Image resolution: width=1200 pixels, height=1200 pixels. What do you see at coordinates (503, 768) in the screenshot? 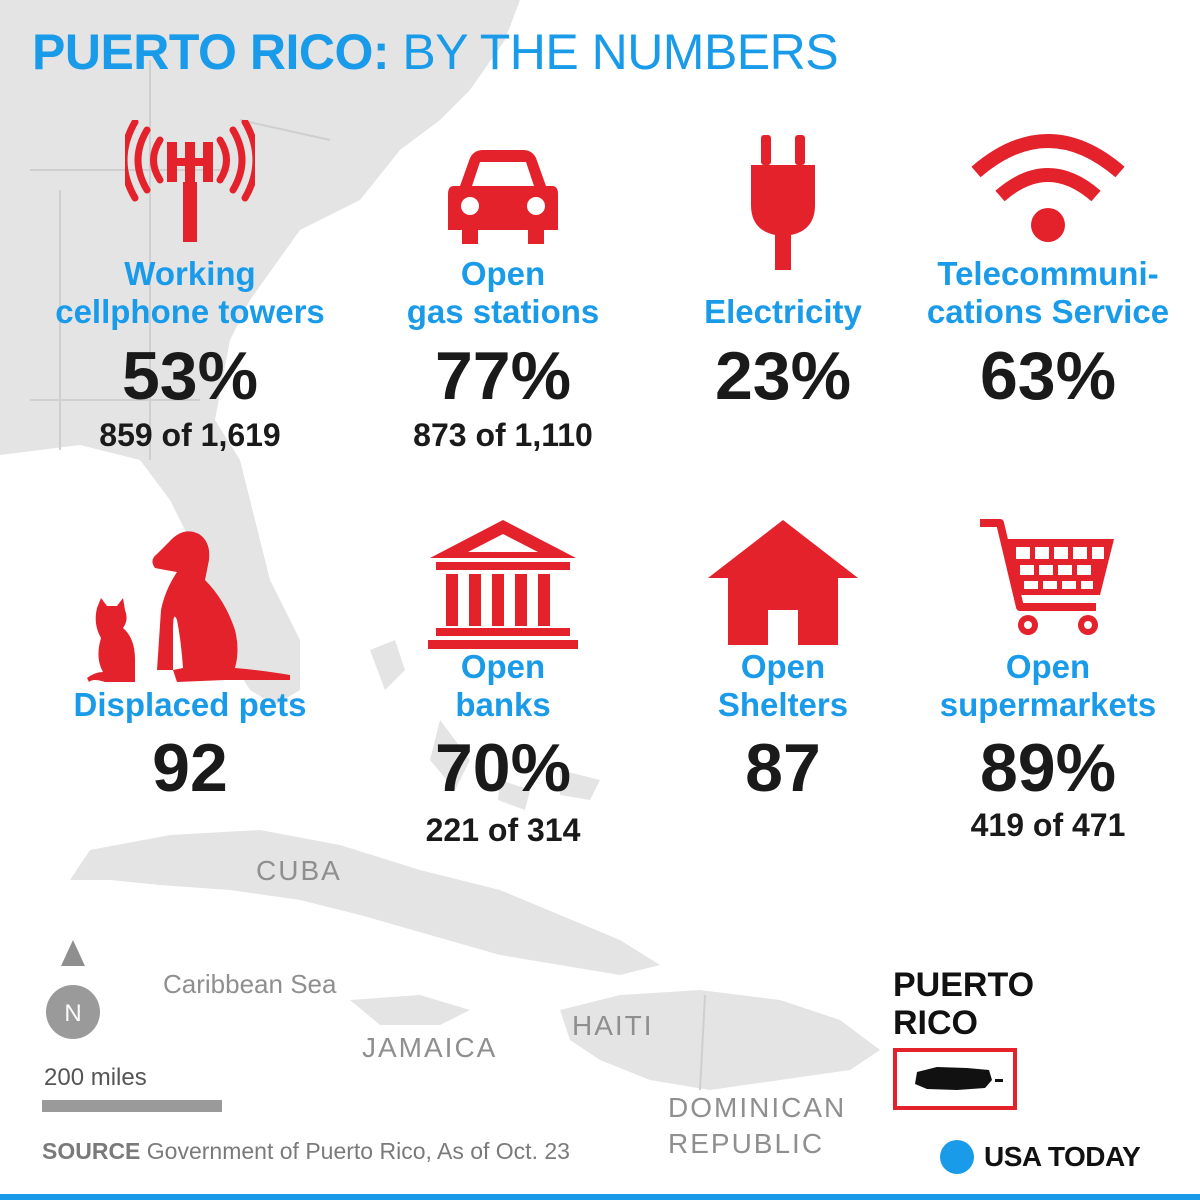
I see `stat-value: 70%` at bounding box center [503, 768].